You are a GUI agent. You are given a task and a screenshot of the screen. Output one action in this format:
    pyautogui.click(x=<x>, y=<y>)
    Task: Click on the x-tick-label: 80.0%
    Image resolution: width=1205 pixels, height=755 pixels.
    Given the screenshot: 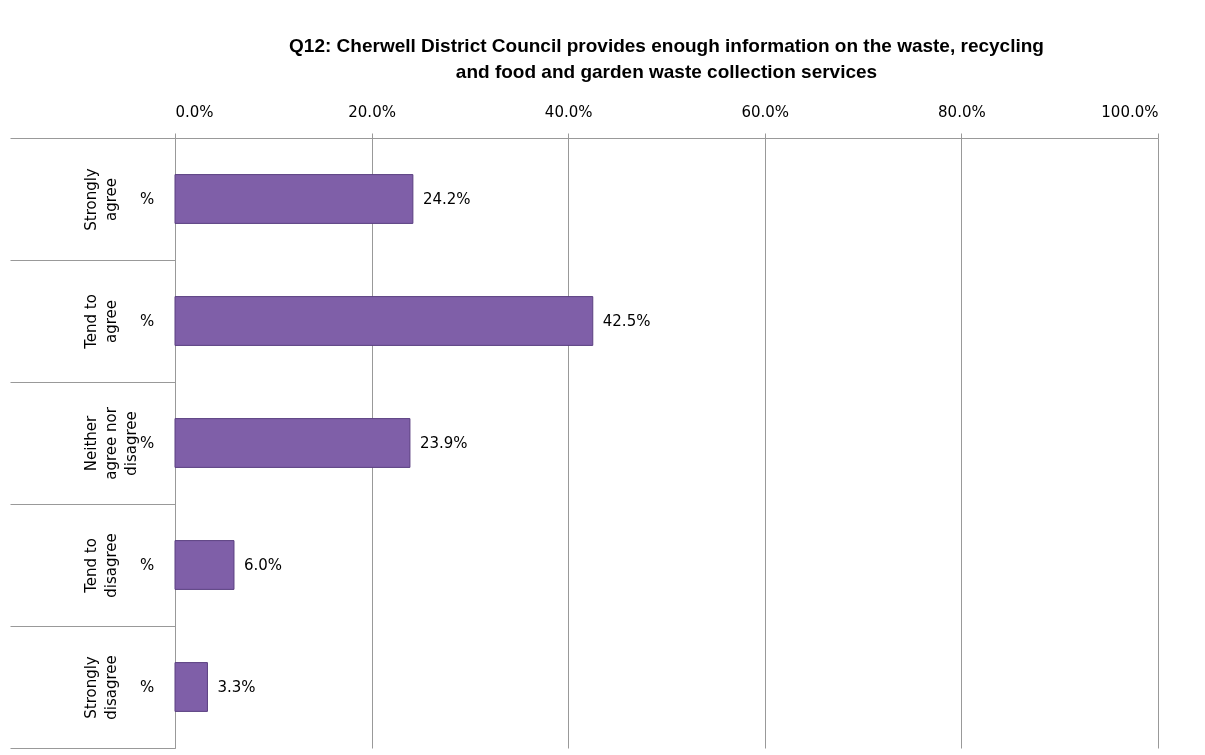 What is the action you would take?
    pyautogui.click(x=962, y=111)
    